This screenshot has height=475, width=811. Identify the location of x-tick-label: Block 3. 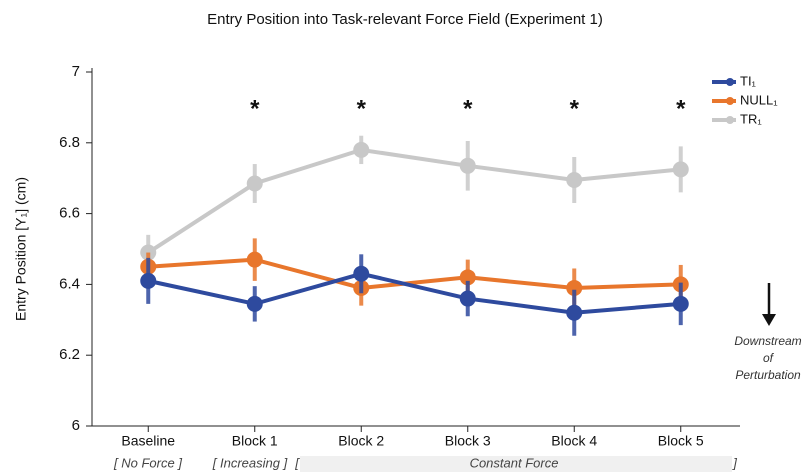
(468, 441).